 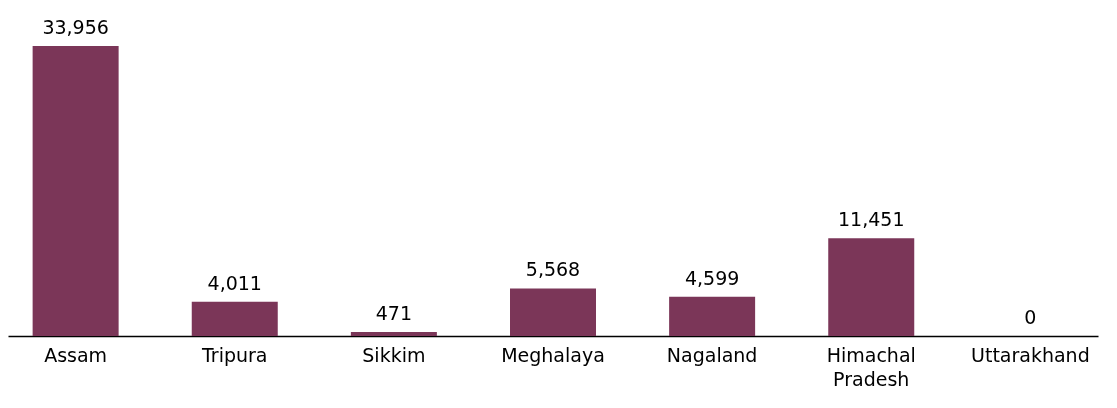 What do you see at coordinates (712, 354) in the screenshot?
I see `x-tick-label: Nagaland` at bounding box center [712, 354].